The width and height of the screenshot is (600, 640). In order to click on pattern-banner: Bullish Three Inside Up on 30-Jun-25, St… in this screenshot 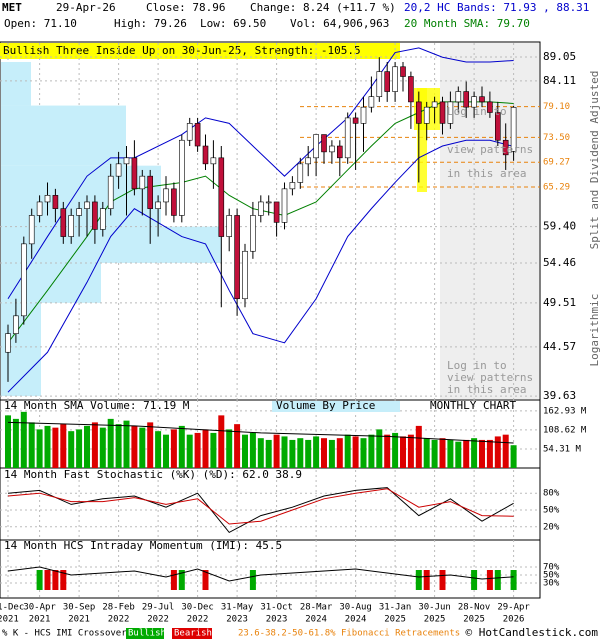, I will do `click(182, 50)`.